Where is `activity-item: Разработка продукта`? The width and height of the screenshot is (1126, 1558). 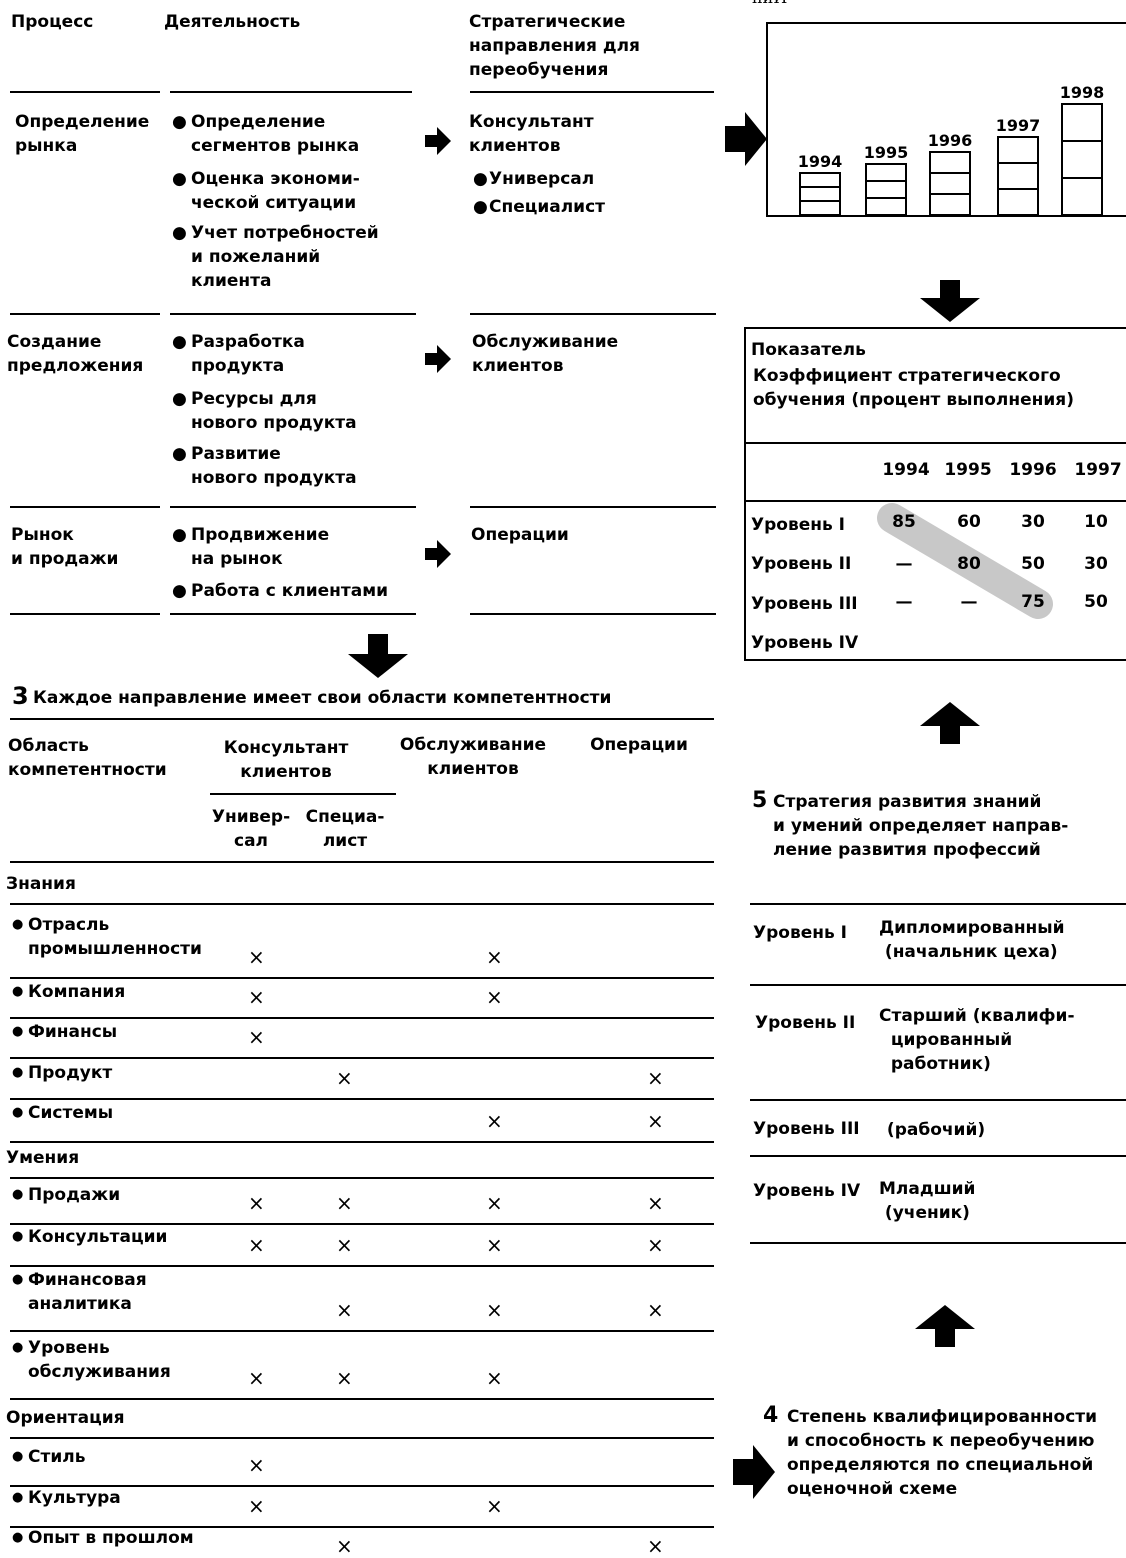 activity-item: Разработка продукта is located at coordinates (248, 354).